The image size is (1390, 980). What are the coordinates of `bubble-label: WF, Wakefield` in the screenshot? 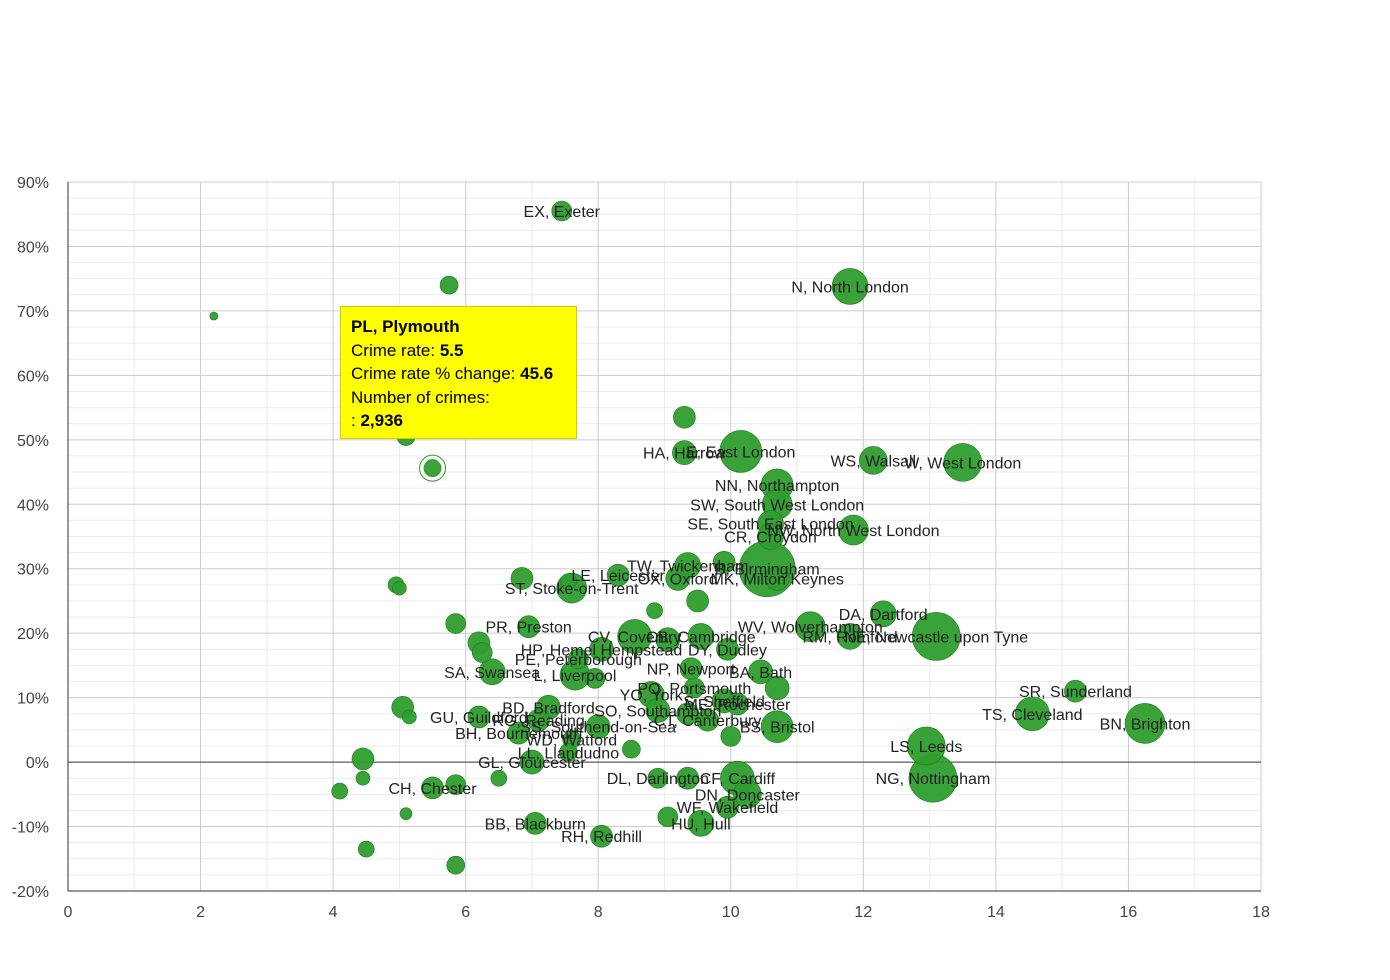 It's located at (728, 808).